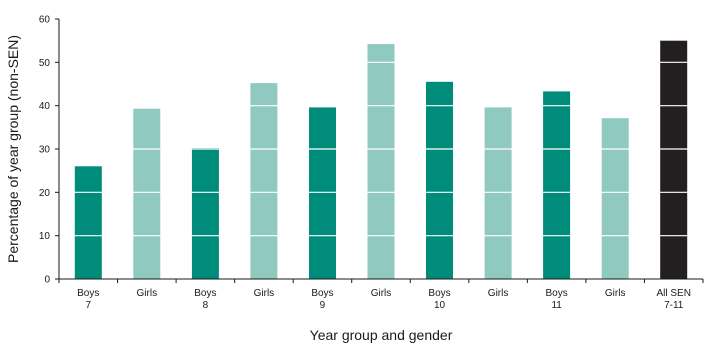 This screenshot has height=346, width=708. I want to click on y-tick-label: 0, so click(47, 280).